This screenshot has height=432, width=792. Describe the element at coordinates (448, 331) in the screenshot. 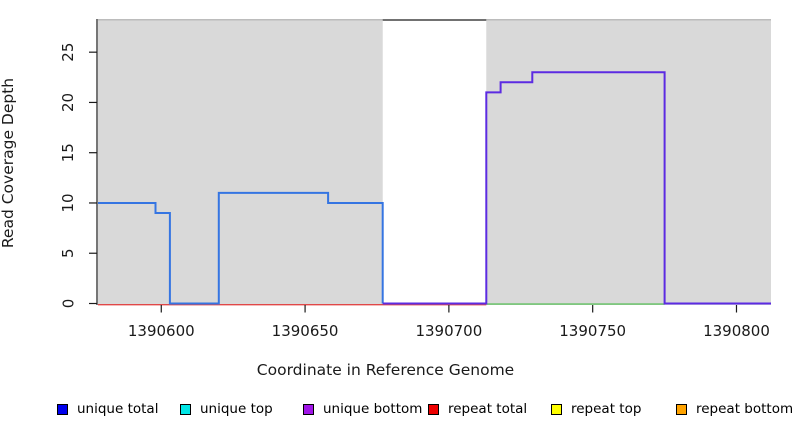

I see `x-tick-label: 1390700` at that location.